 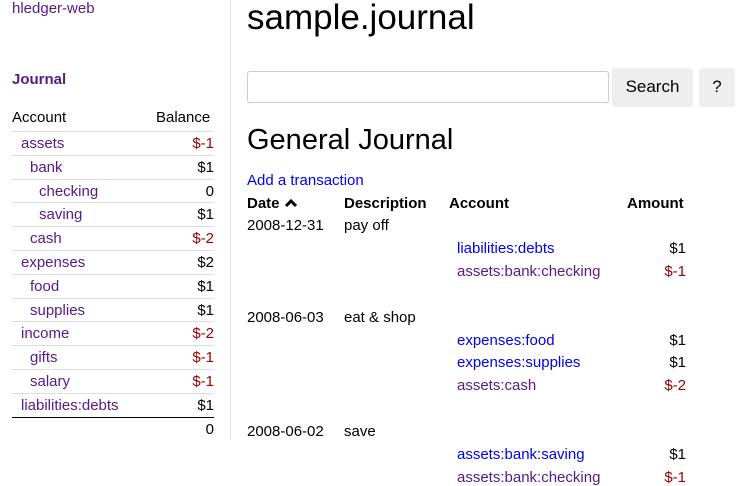 What do you see at coordinates (50, 381) in the screenshot?
I see `account-link: salary` at bounding box center [50, 381].